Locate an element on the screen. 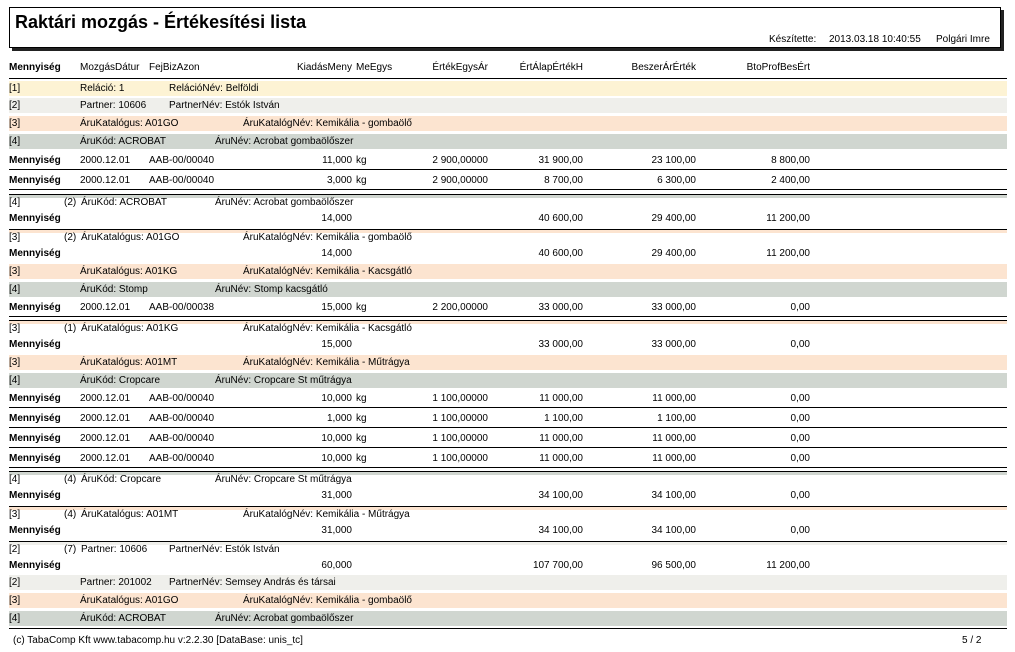  row-beszer-ar-ertek: 96 500,00 is located at coordinates (674, 565).